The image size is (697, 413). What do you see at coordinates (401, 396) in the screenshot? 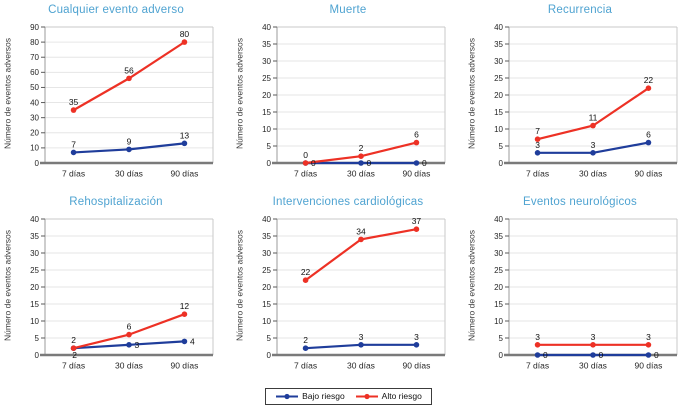
I see `legend-label: Alto riesgo` at bounding box center [401, 396].